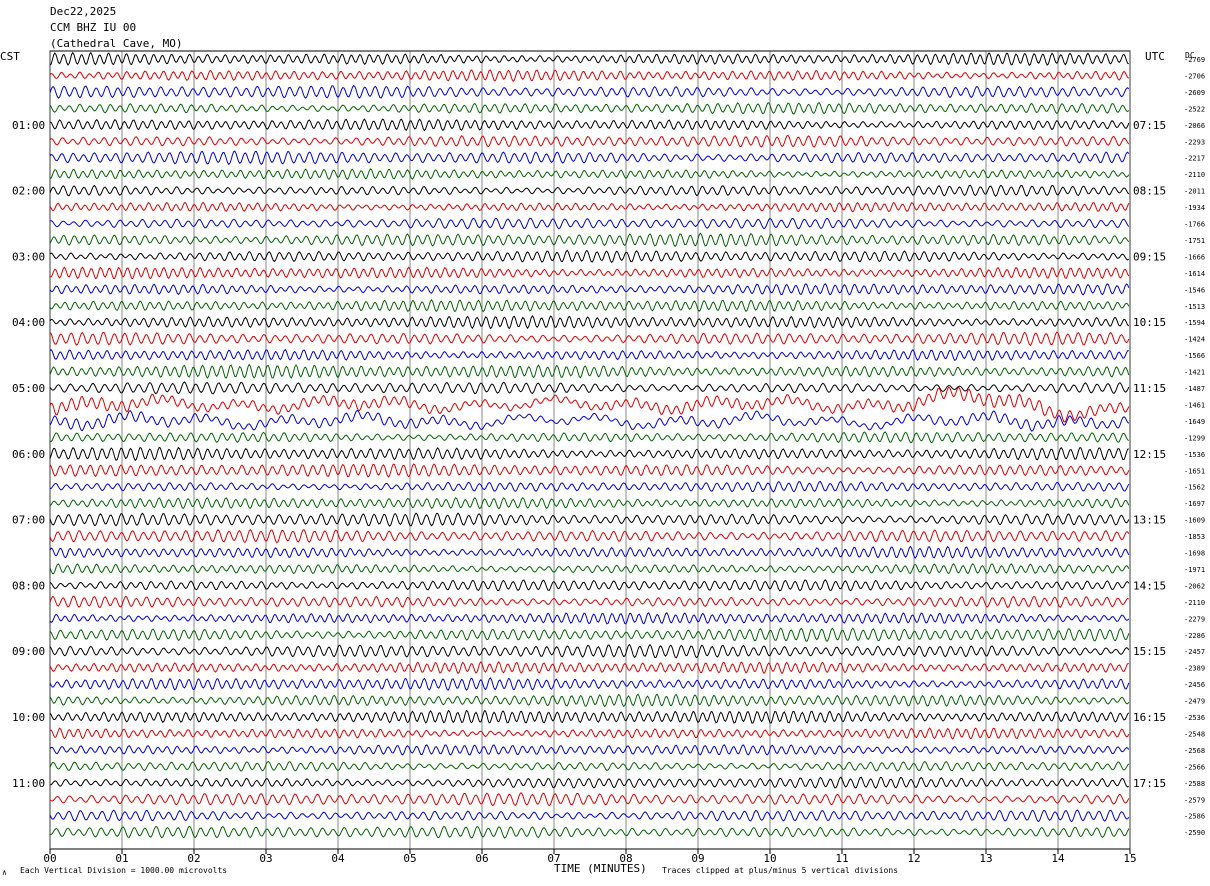 Image resolution: width=1210 pixels, height=886 pixels. Describe the element at coordinates (93, 27) in the screenshot. I see `channel-label: CCM BHZ IU 00` at that location.